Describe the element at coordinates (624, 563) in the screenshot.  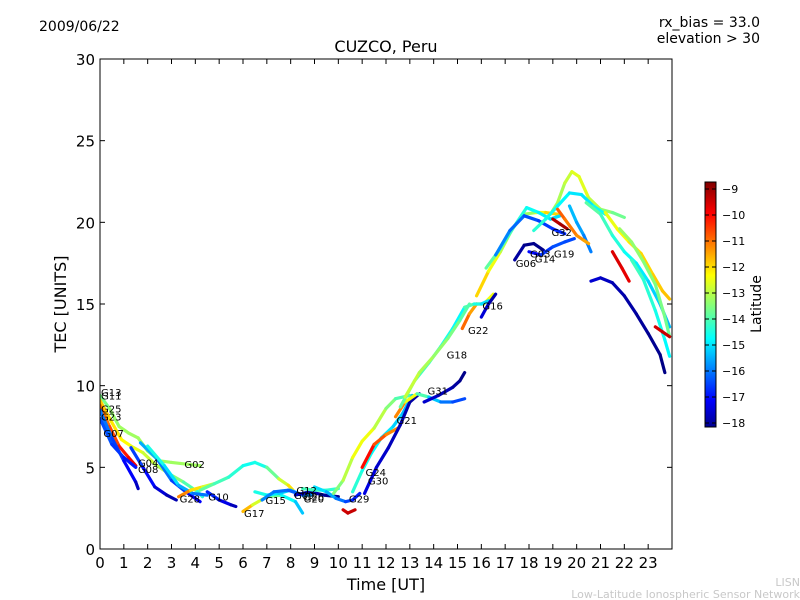
I see `x-tick-label: 22` at that location.